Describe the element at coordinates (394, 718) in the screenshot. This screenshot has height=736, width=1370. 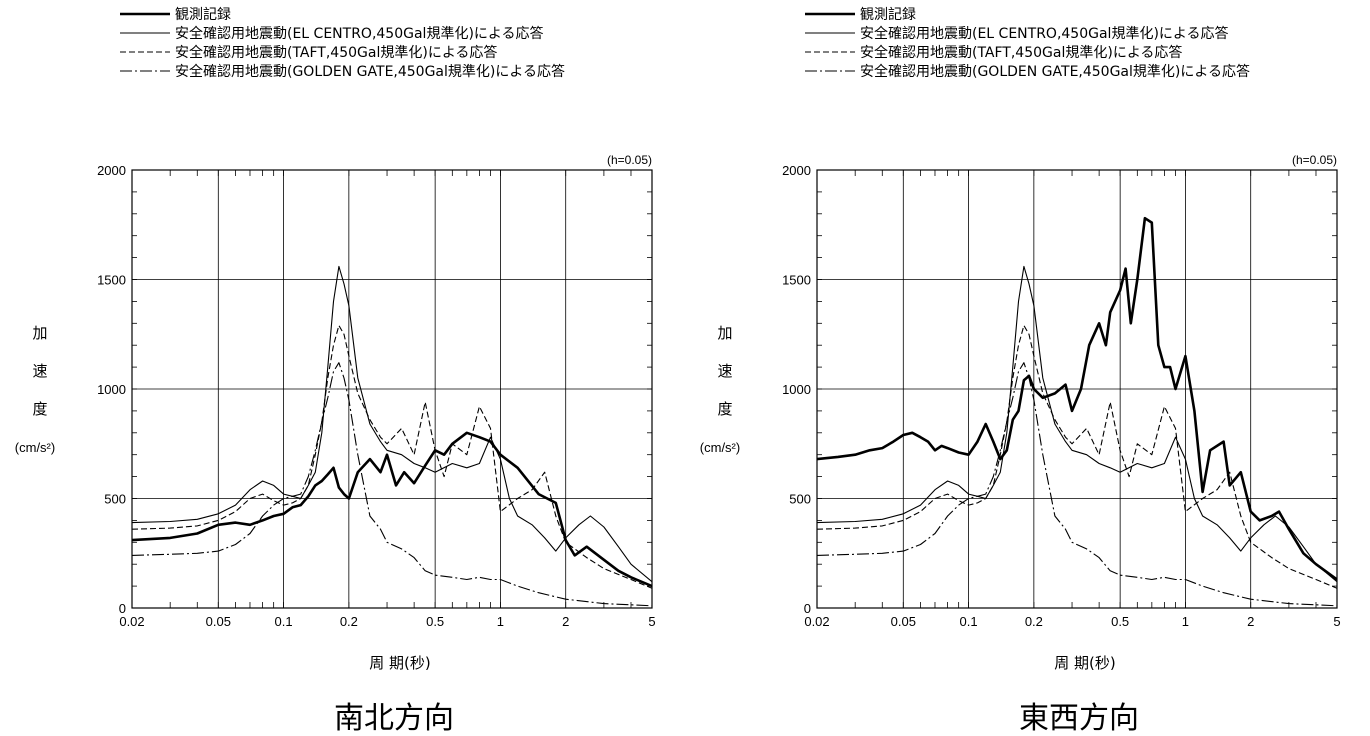
I see `chart-title: 南北方向` at that location.